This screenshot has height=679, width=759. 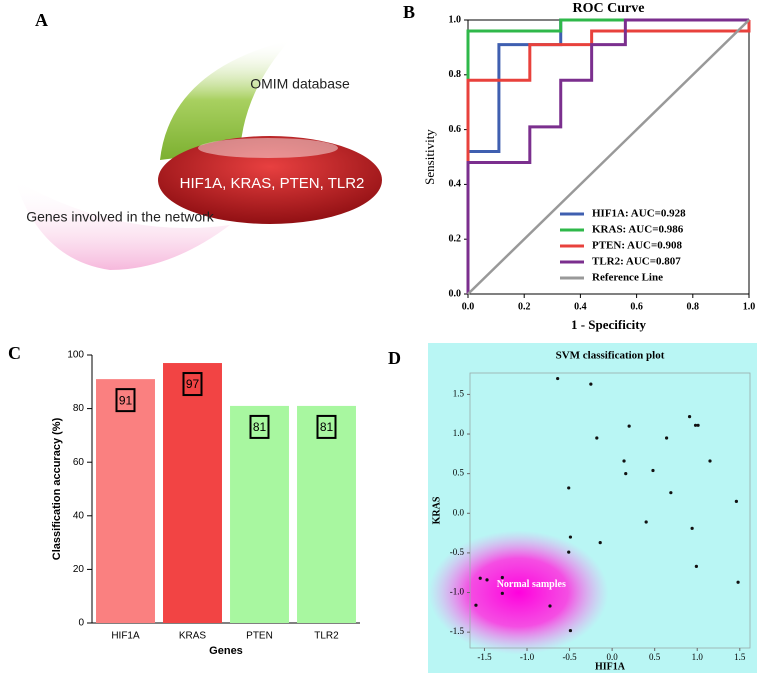 I want to click on omim-label: OMIM database, so click(x=300, y=84).